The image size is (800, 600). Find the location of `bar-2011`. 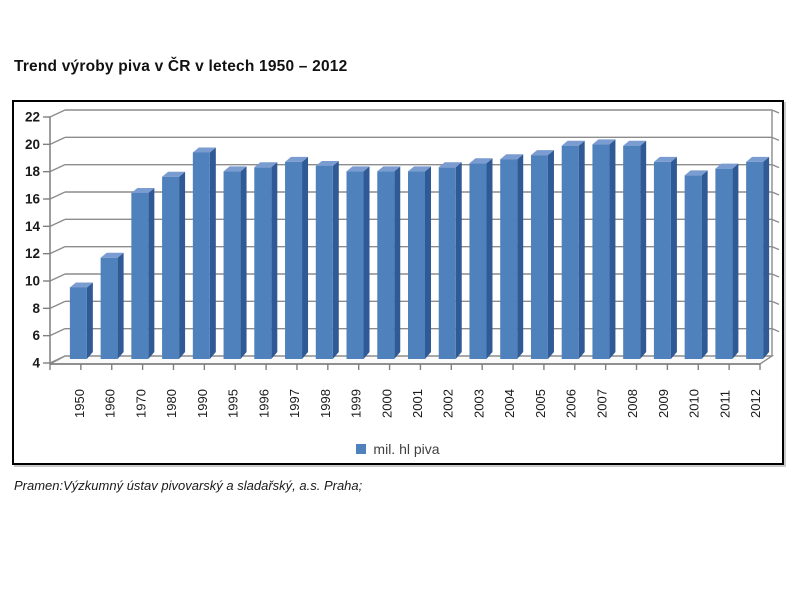

bar-2011 is located at coordinates (724, 263).